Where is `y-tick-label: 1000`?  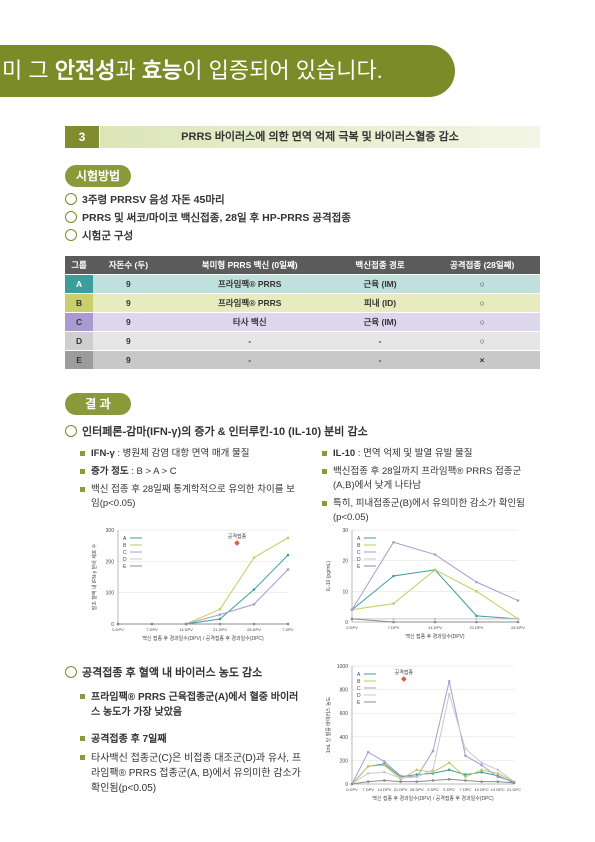
y-tick-label: 1000 is located at coordinates (342, 667).